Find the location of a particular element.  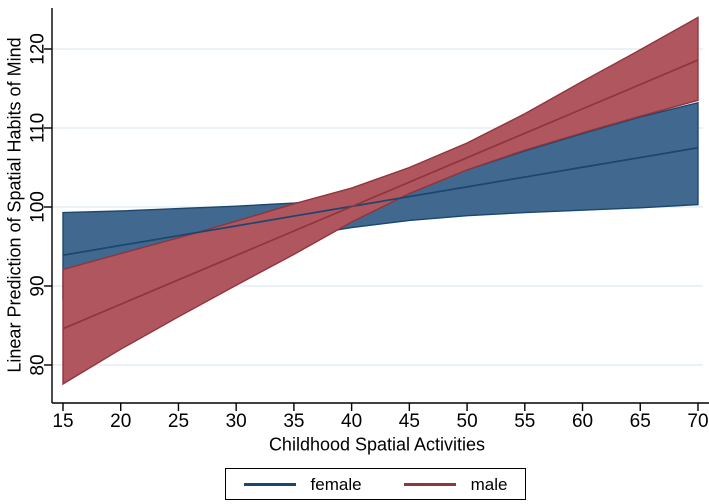

legend-item-female: female is located at coordinates (302, 484).